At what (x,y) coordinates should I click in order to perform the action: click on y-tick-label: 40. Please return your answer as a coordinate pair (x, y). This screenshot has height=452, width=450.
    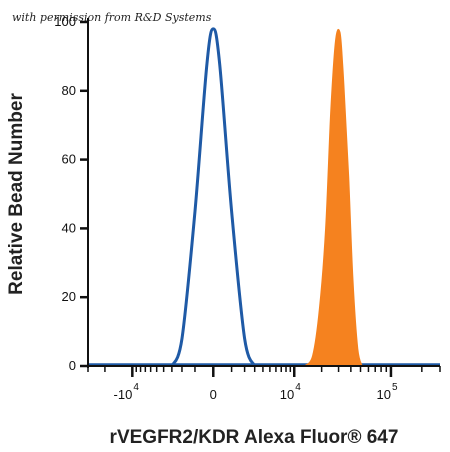
    Looking at the image, I should click on (69, 227).